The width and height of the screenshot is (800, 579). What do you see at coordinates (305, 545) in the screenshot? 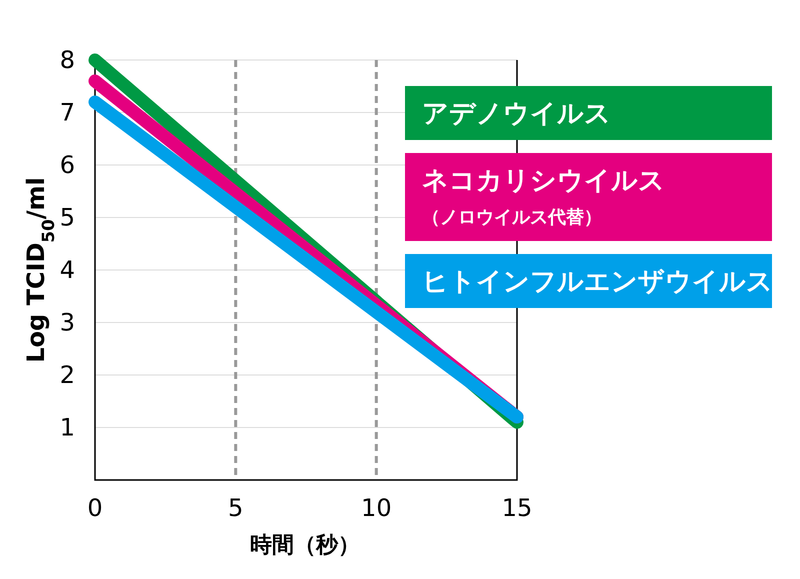
I see `x-axis-title: 時間（秒）` at bounding box center [305, 545].